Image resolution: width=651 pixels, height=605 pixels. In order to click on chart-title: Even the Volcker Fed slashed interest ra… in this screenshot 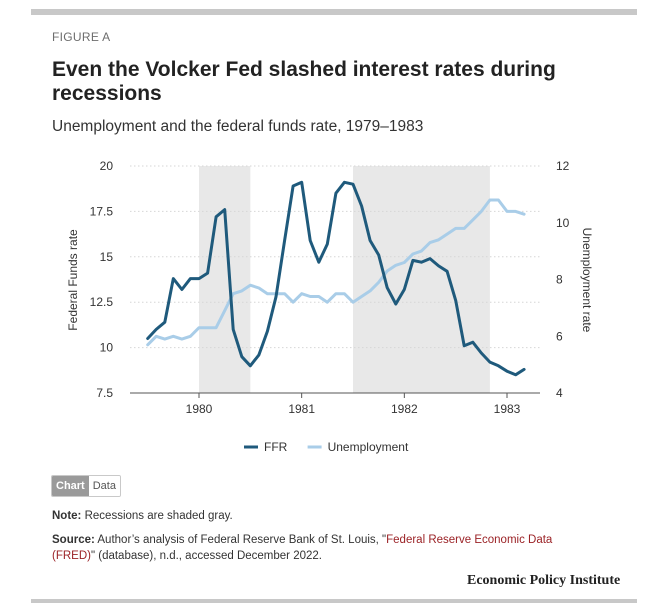, I will do `click(304, 81)`.